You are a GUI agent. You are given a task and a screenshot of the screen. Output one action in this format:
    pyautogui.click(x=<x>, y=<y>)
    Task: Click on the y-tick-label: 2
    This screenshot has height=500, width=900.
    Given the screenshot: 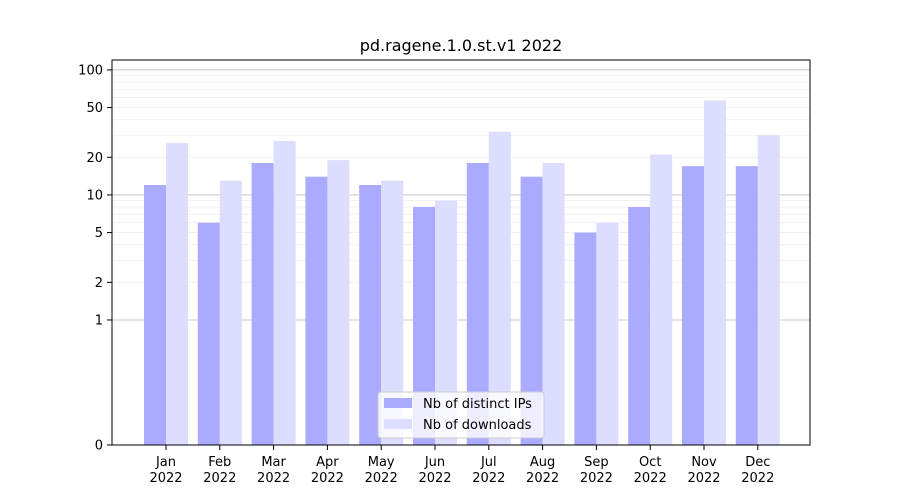 What is the action you would take?
    pyautogui.click(x=99, y=283)
    